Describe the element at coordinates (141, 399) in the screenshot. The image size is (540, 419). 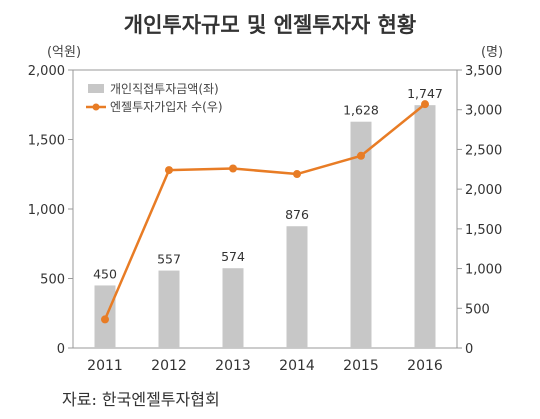
I see `source-note: 자료: 한국엔젤투자협회` at that location.